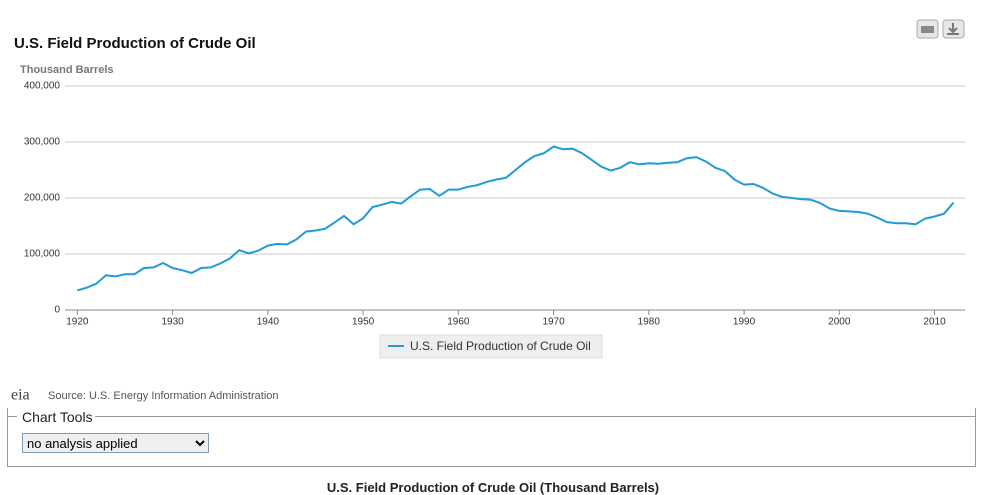  Describe the element at coordinates (67, 70) in the screenshot. I see `chart-subtitle: Thousand Barrels` at that location.